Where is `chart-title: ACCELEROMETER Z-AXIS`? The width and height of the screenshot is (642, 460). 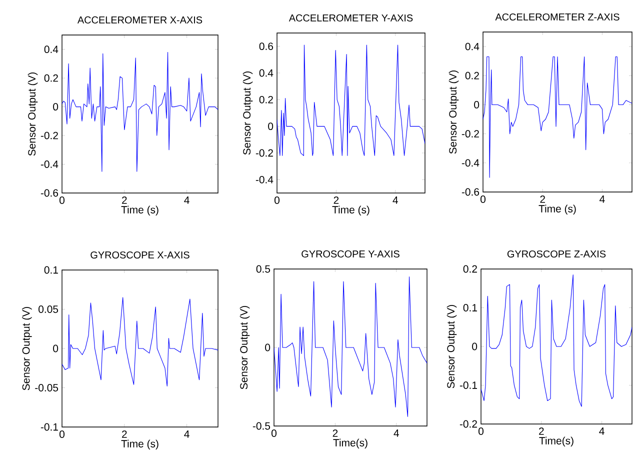
chart-title: ACCELEROMETER Z-AXIS is located at coordinates (557, 16).